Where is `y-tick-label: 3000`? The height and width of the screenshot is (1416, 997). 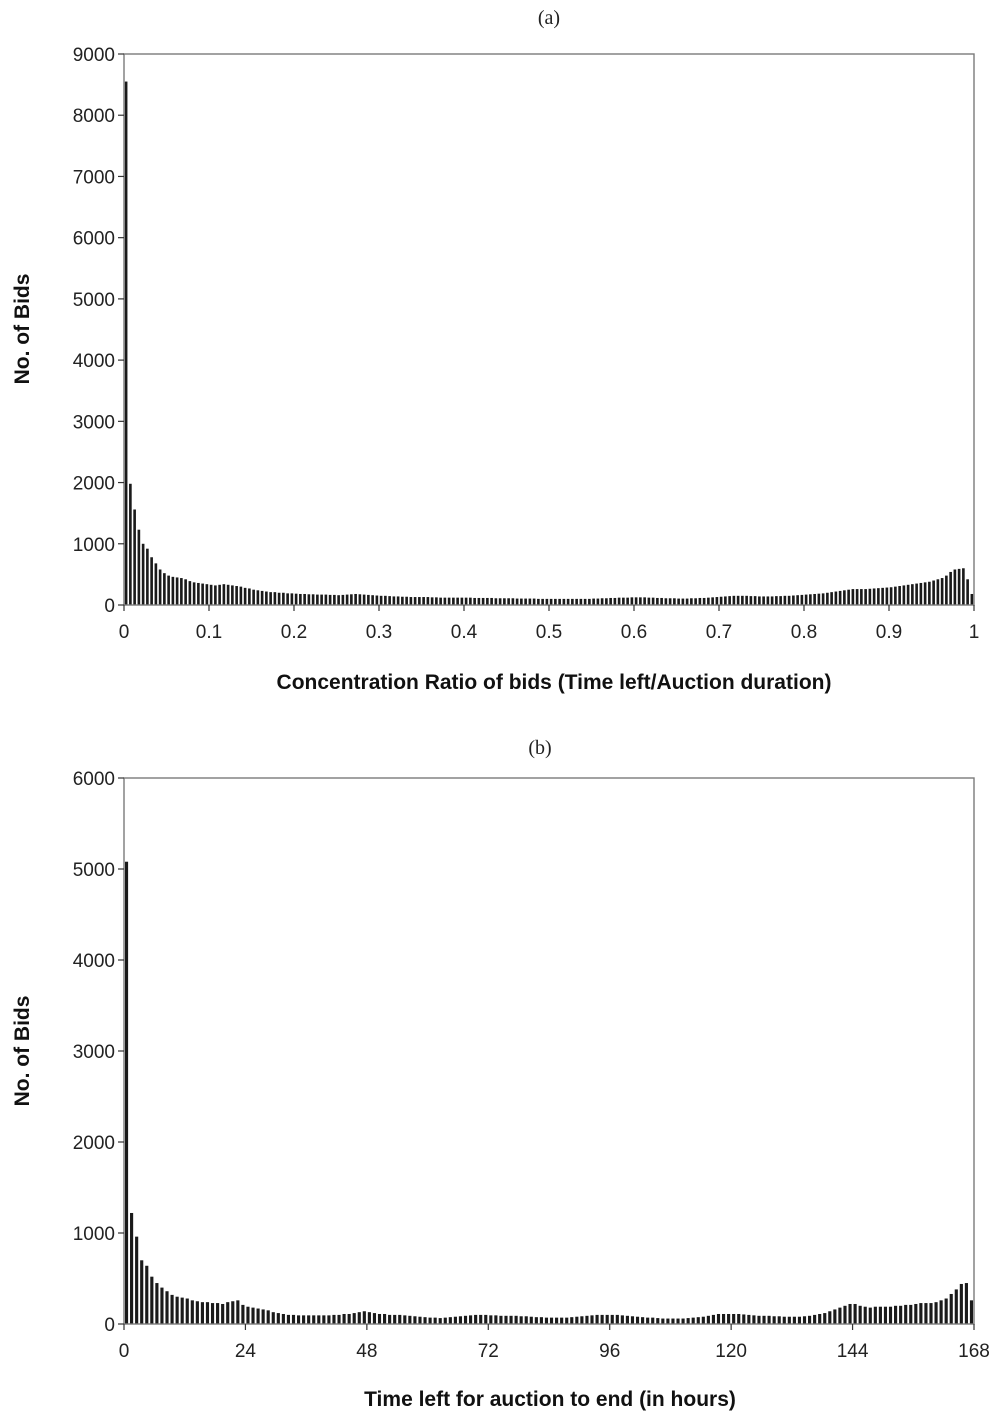
y-tick-label: 3000 is located at coordinates (94, 422).